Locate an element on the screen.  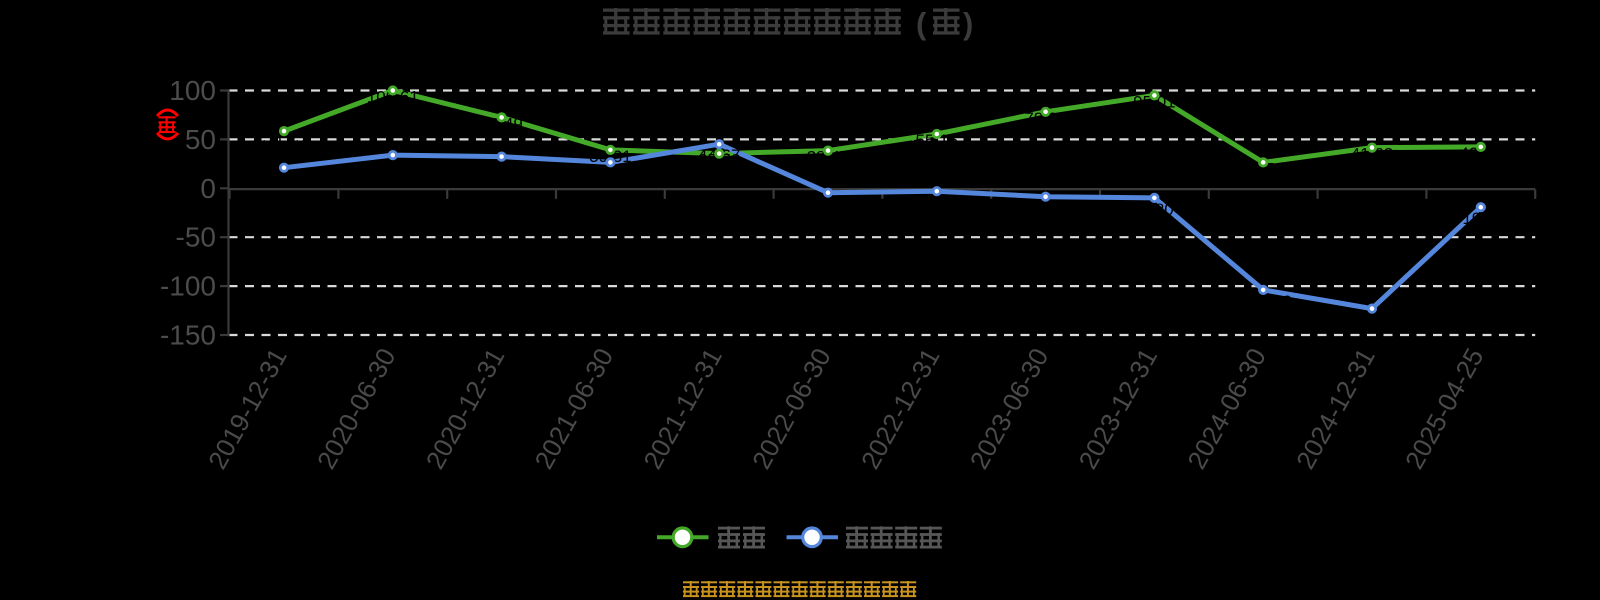
svg-text: 78.22 is located at coordinates (1045, 118).